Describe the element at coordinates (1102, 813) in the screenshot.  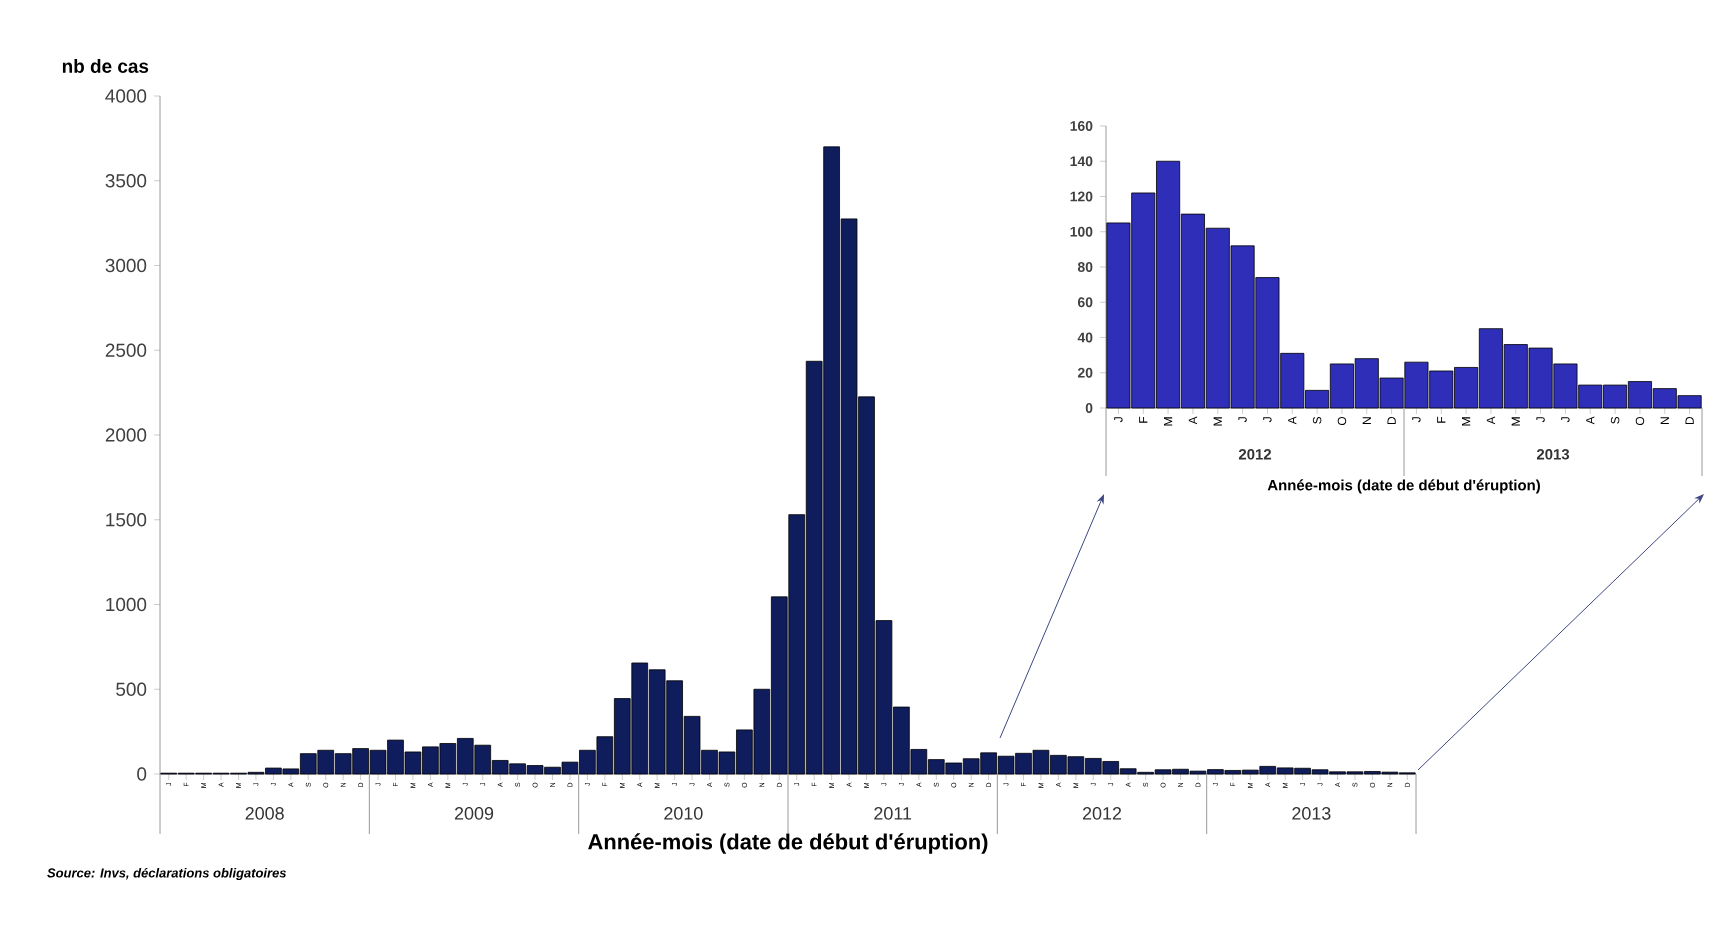
I see `text: 2012` at that location.